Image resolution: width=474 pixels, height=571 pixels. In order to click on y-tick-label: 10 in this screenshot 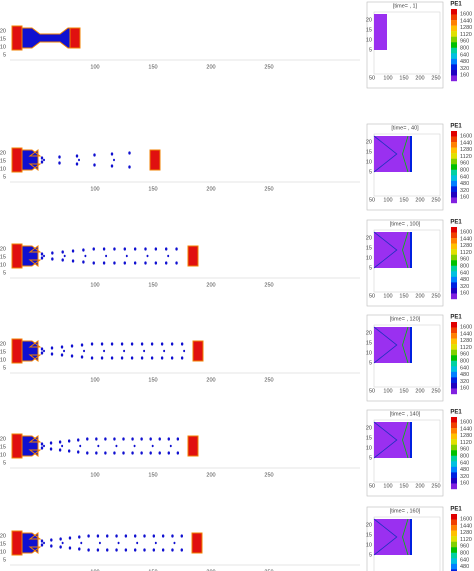, I will do `click(369, 353)`.